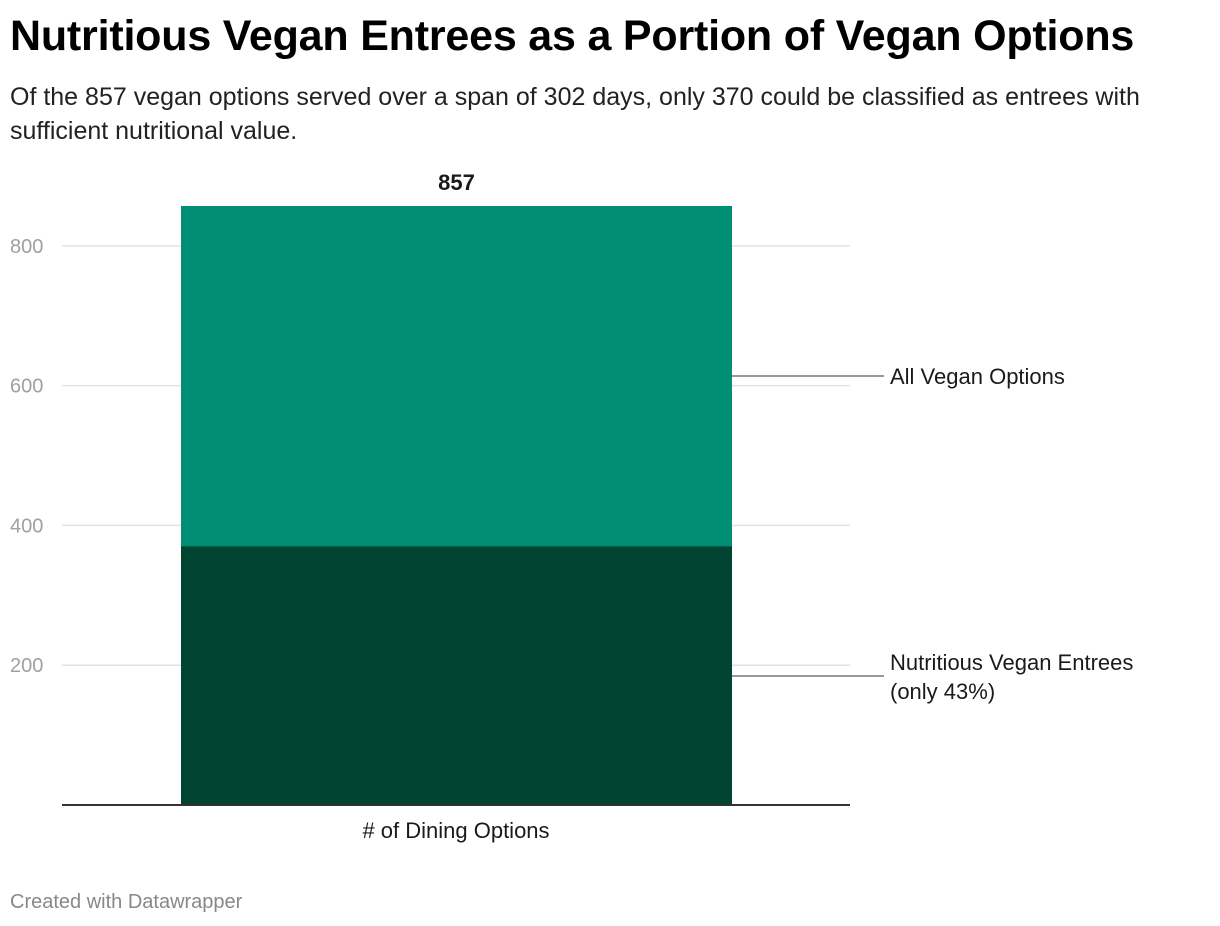 The width and height of the screenshot is (1220, 926). Describe the element at coordinates (1011, 677) in the screenshot. I see `series-label-nutritious-vegan-entrees-only-43: Nutritious Vegan Entrees (only 43%)` at that location.